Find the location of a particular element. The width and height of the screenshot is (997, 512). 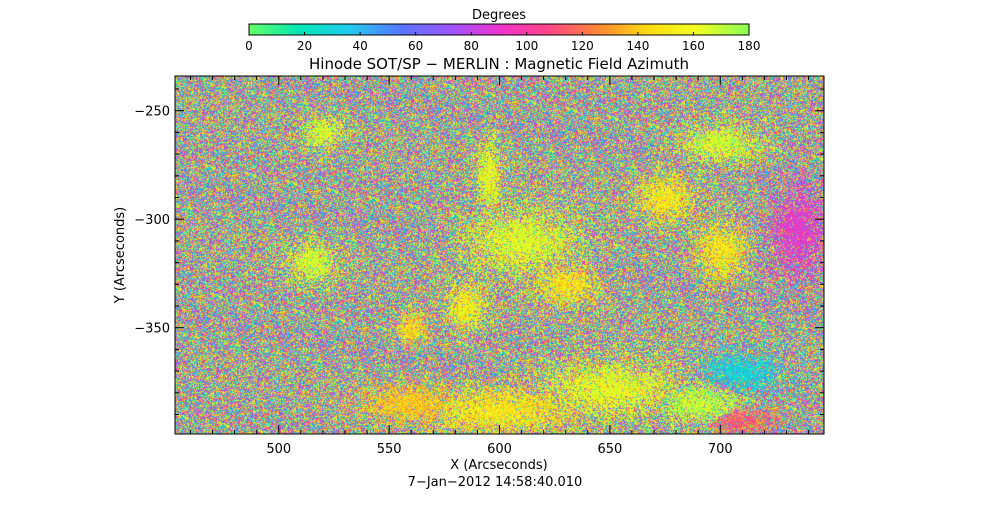

x-tick-label: 650 is located at coordinates (609, 449).